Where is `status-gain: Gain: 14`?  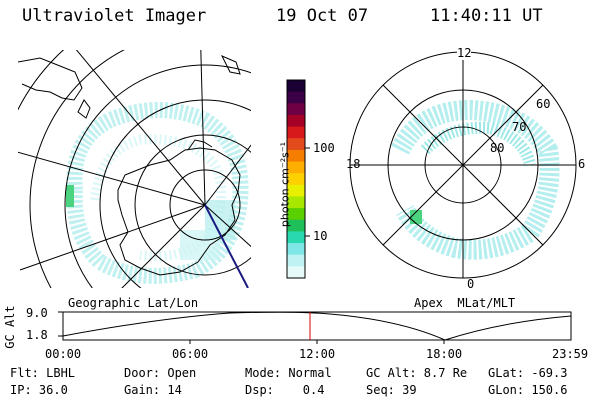
status-gain: Gain: 14 is located at coordinates (153, 390).